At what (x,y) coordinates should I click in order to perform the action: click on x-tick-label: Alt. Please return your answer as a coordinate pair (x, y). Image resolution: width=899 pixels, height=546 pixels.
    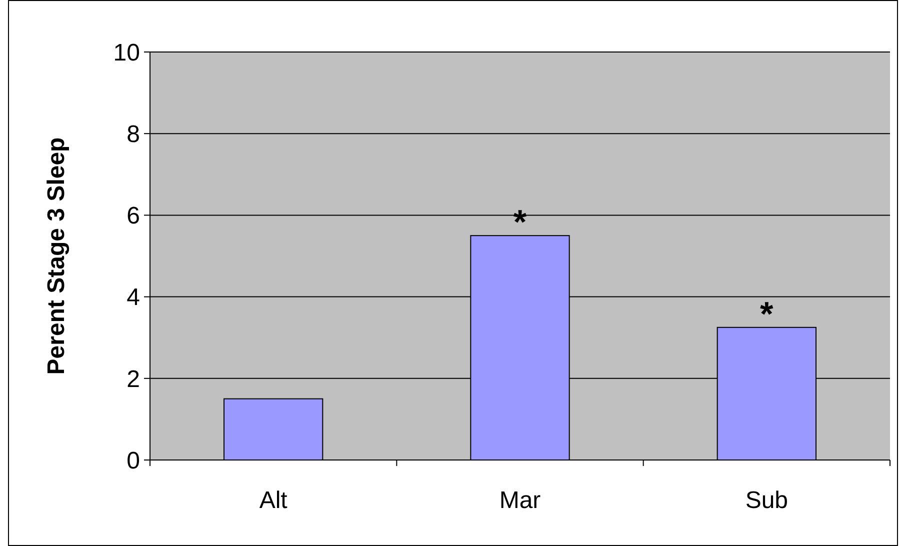
    Looking at the image, I should click on (273, 500).